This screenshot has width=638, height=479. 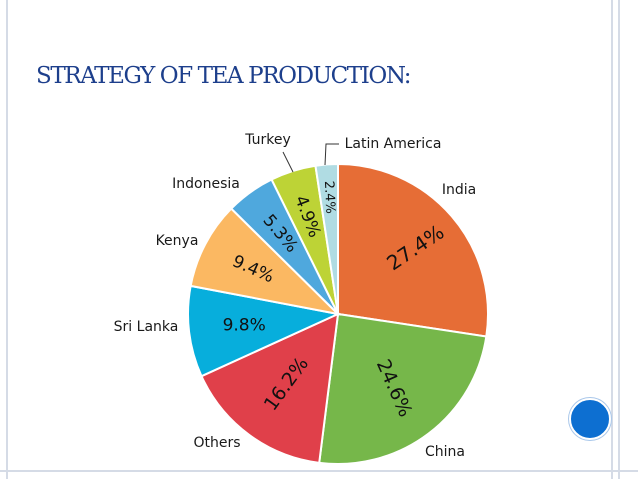 I want to click on pie-slice-china, so click(x=403, y=388).